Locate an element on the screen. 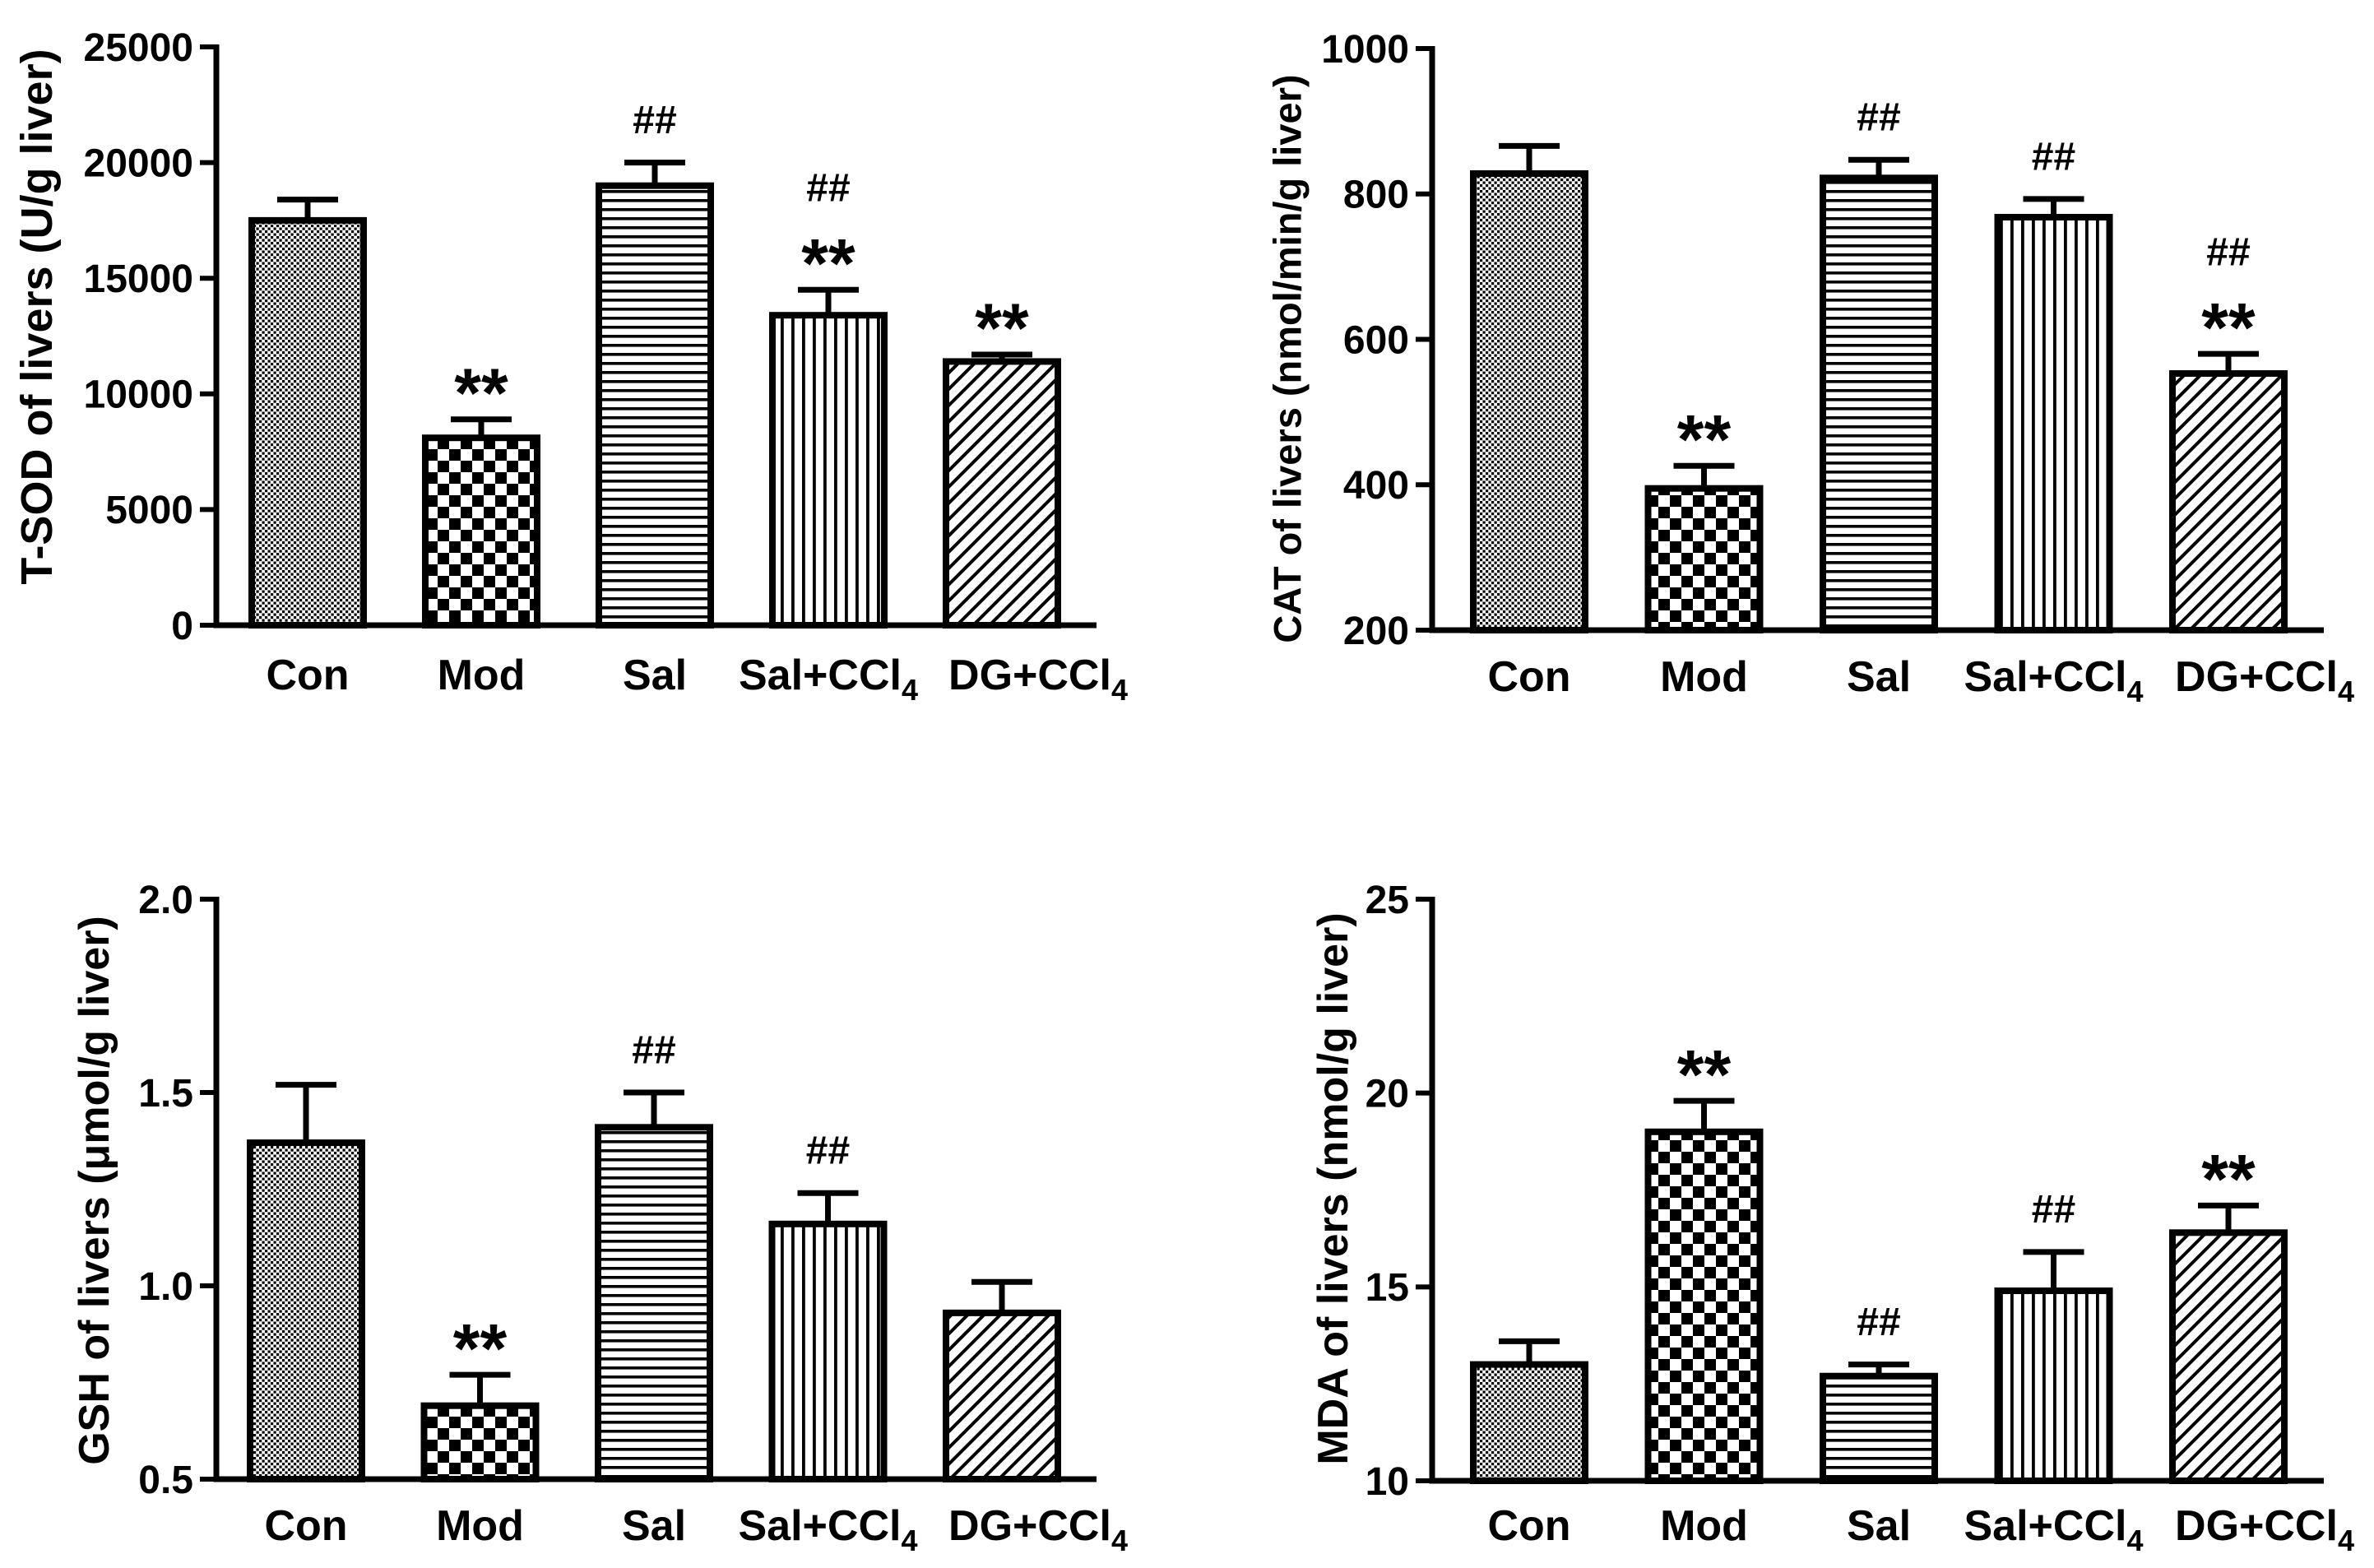 Image resolution: width=2374 pixels, height=1568 pixels. y-axis-title: CAT of livers (nmol/min/g liver) is located at coordinates (1287, 358).